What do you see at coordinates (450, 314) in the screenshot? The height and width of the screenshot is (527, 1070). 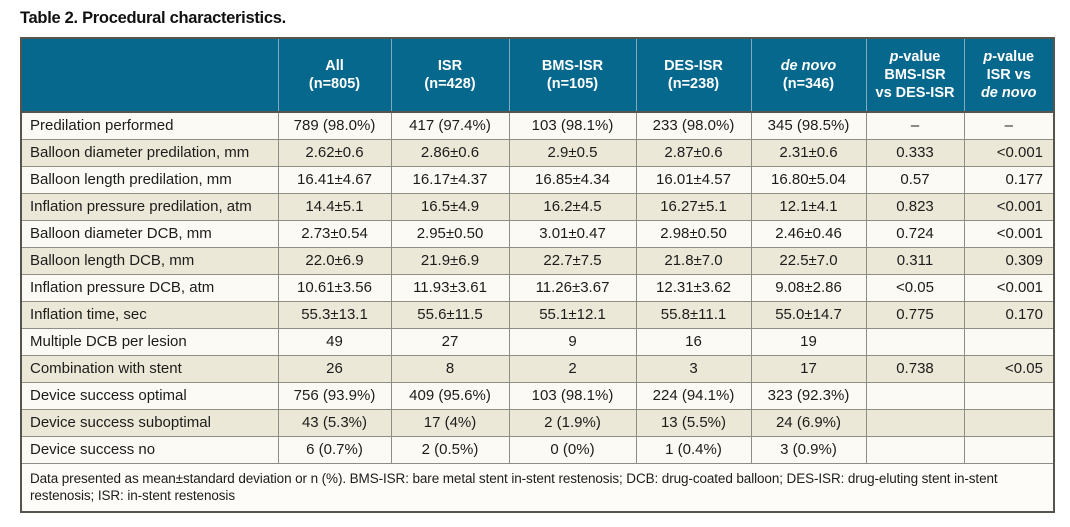 I see `cell-isr: 55.6±11.5` at bounding box center [450, 314].